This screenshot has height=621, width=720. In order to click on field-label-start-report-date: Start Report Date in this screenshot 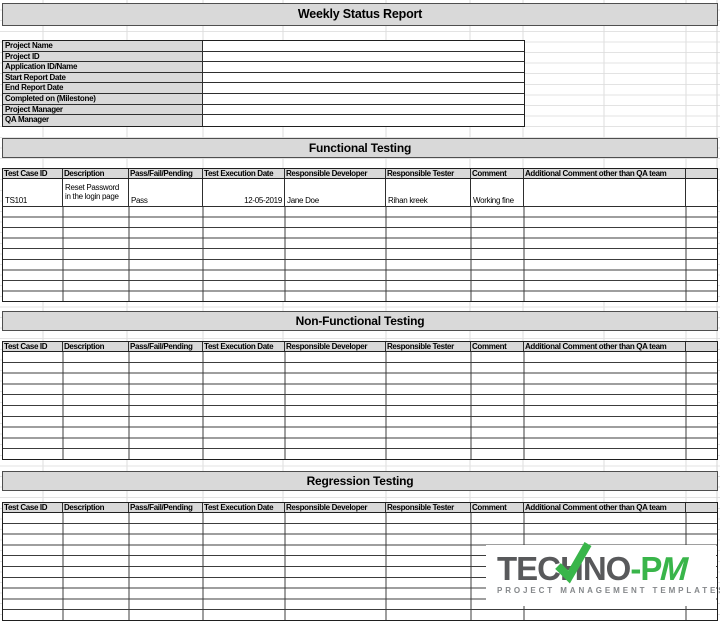, I will do `click(103, 77)`.